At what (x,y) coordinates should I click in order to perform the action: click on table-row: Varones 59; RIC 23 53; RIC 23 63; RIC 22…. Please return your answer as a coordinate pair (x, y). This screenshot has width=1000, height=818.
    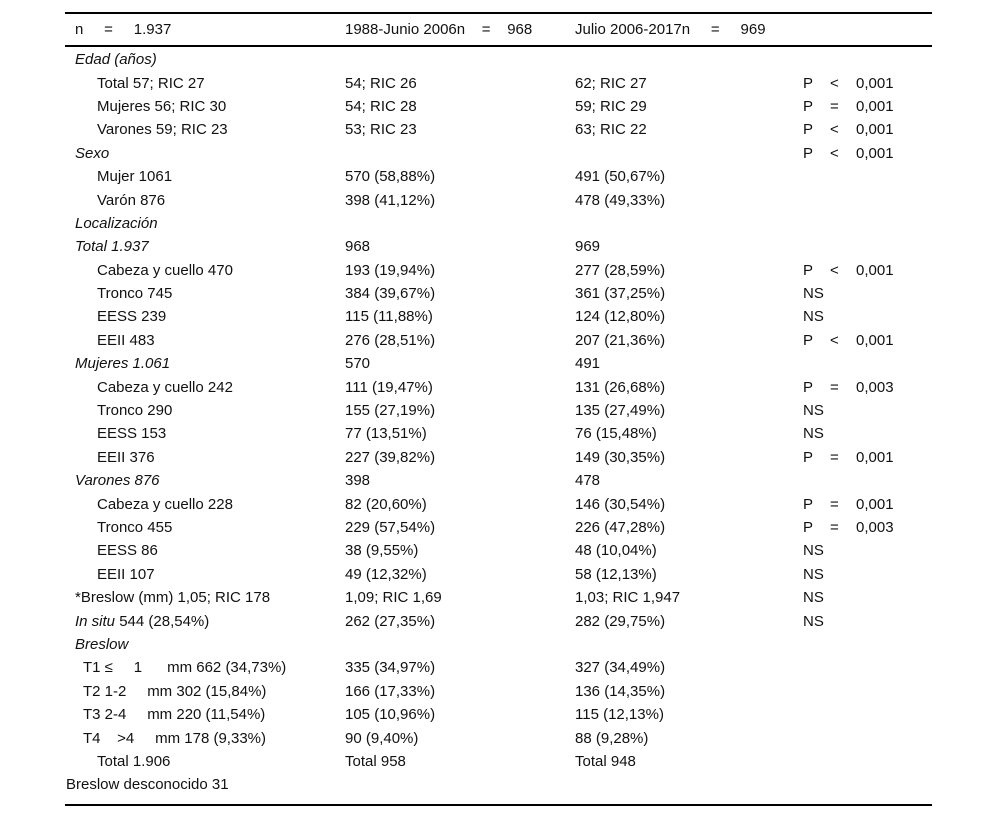
    Looking at the image, I should click on (498, 129).